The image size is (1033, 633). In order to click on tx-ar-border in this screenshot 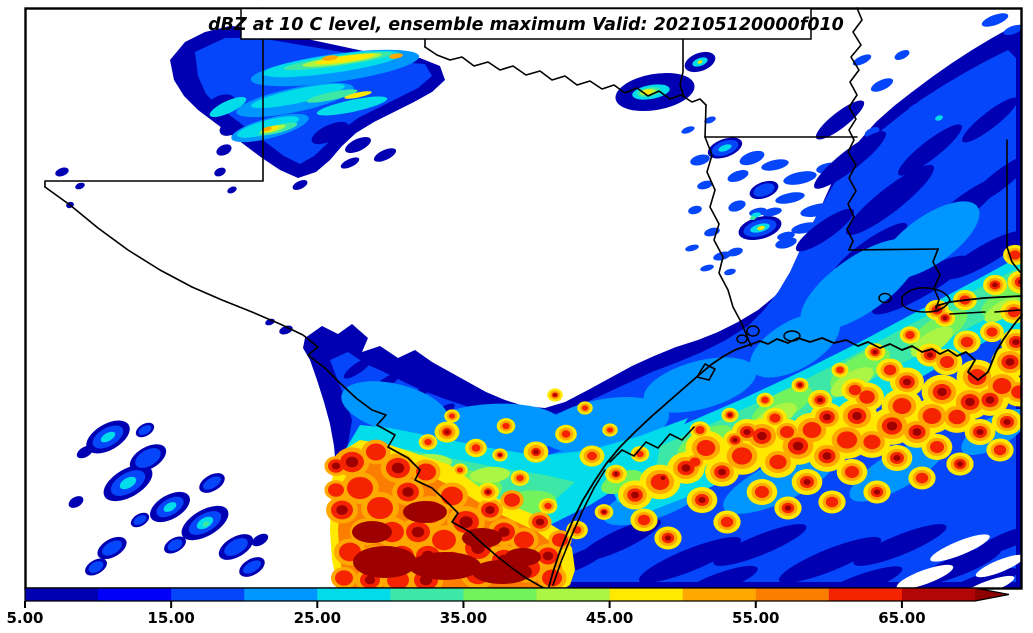, I will do `click(705, 121)`.